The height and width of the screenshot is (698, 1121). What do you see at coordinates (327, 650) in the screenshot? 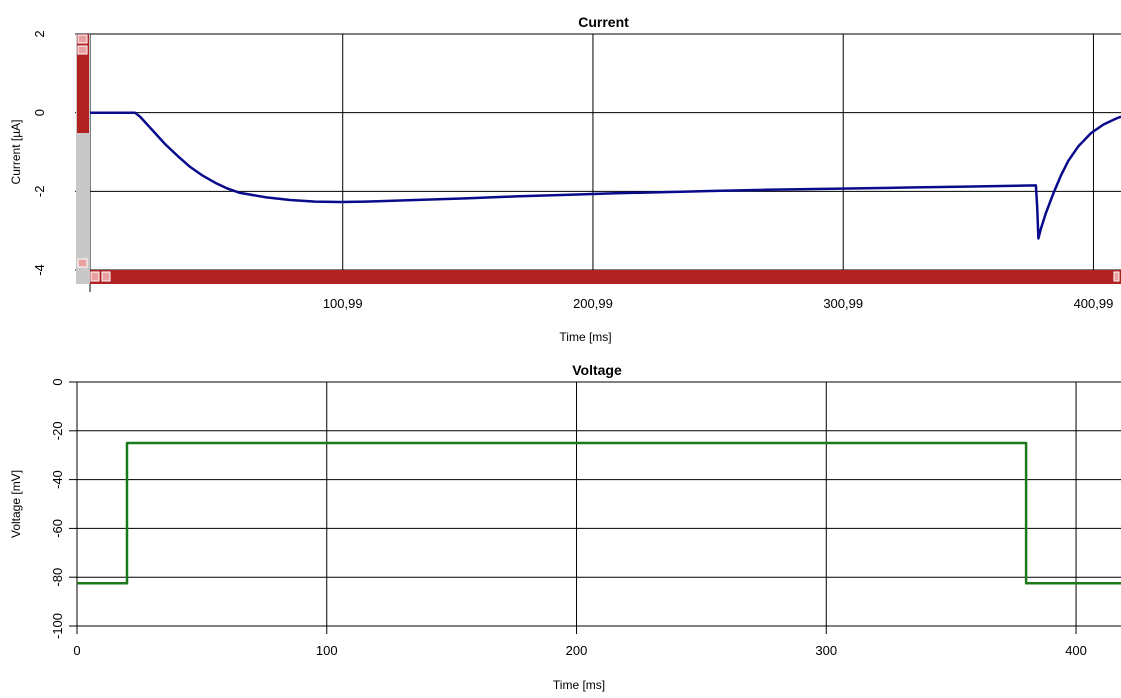
I see `x-tick-label: 100` at bounding box center [327, 650].